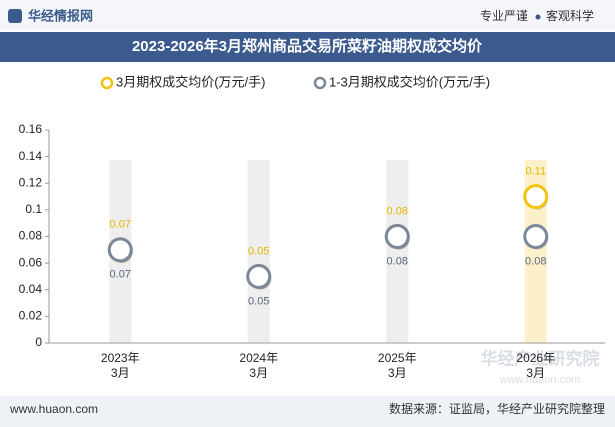 This screenshot has width=615, height=427. I want to click on y-tick-label: 0.04, so click(31, 289).